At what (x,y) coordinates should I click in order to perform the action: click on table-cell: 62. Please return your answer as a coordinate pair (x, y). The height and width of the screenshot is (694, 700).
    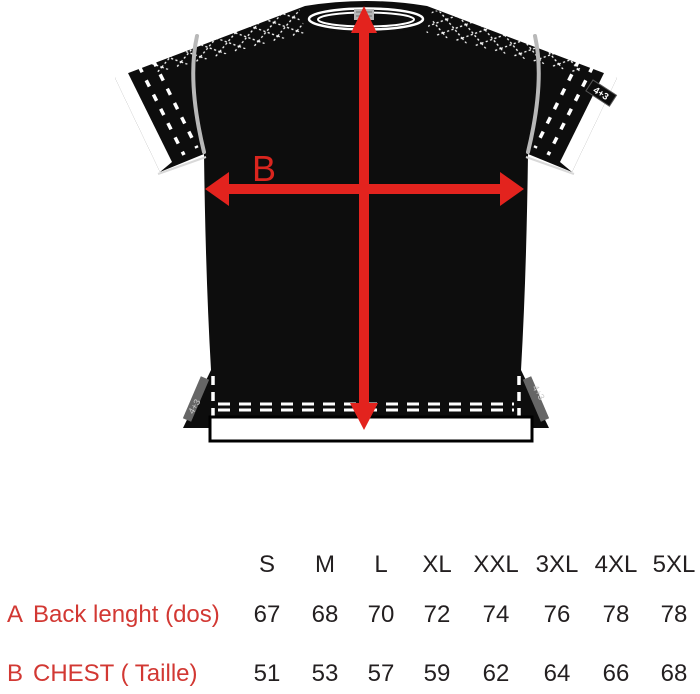
    Looking at the image, I should click on (496, 673).